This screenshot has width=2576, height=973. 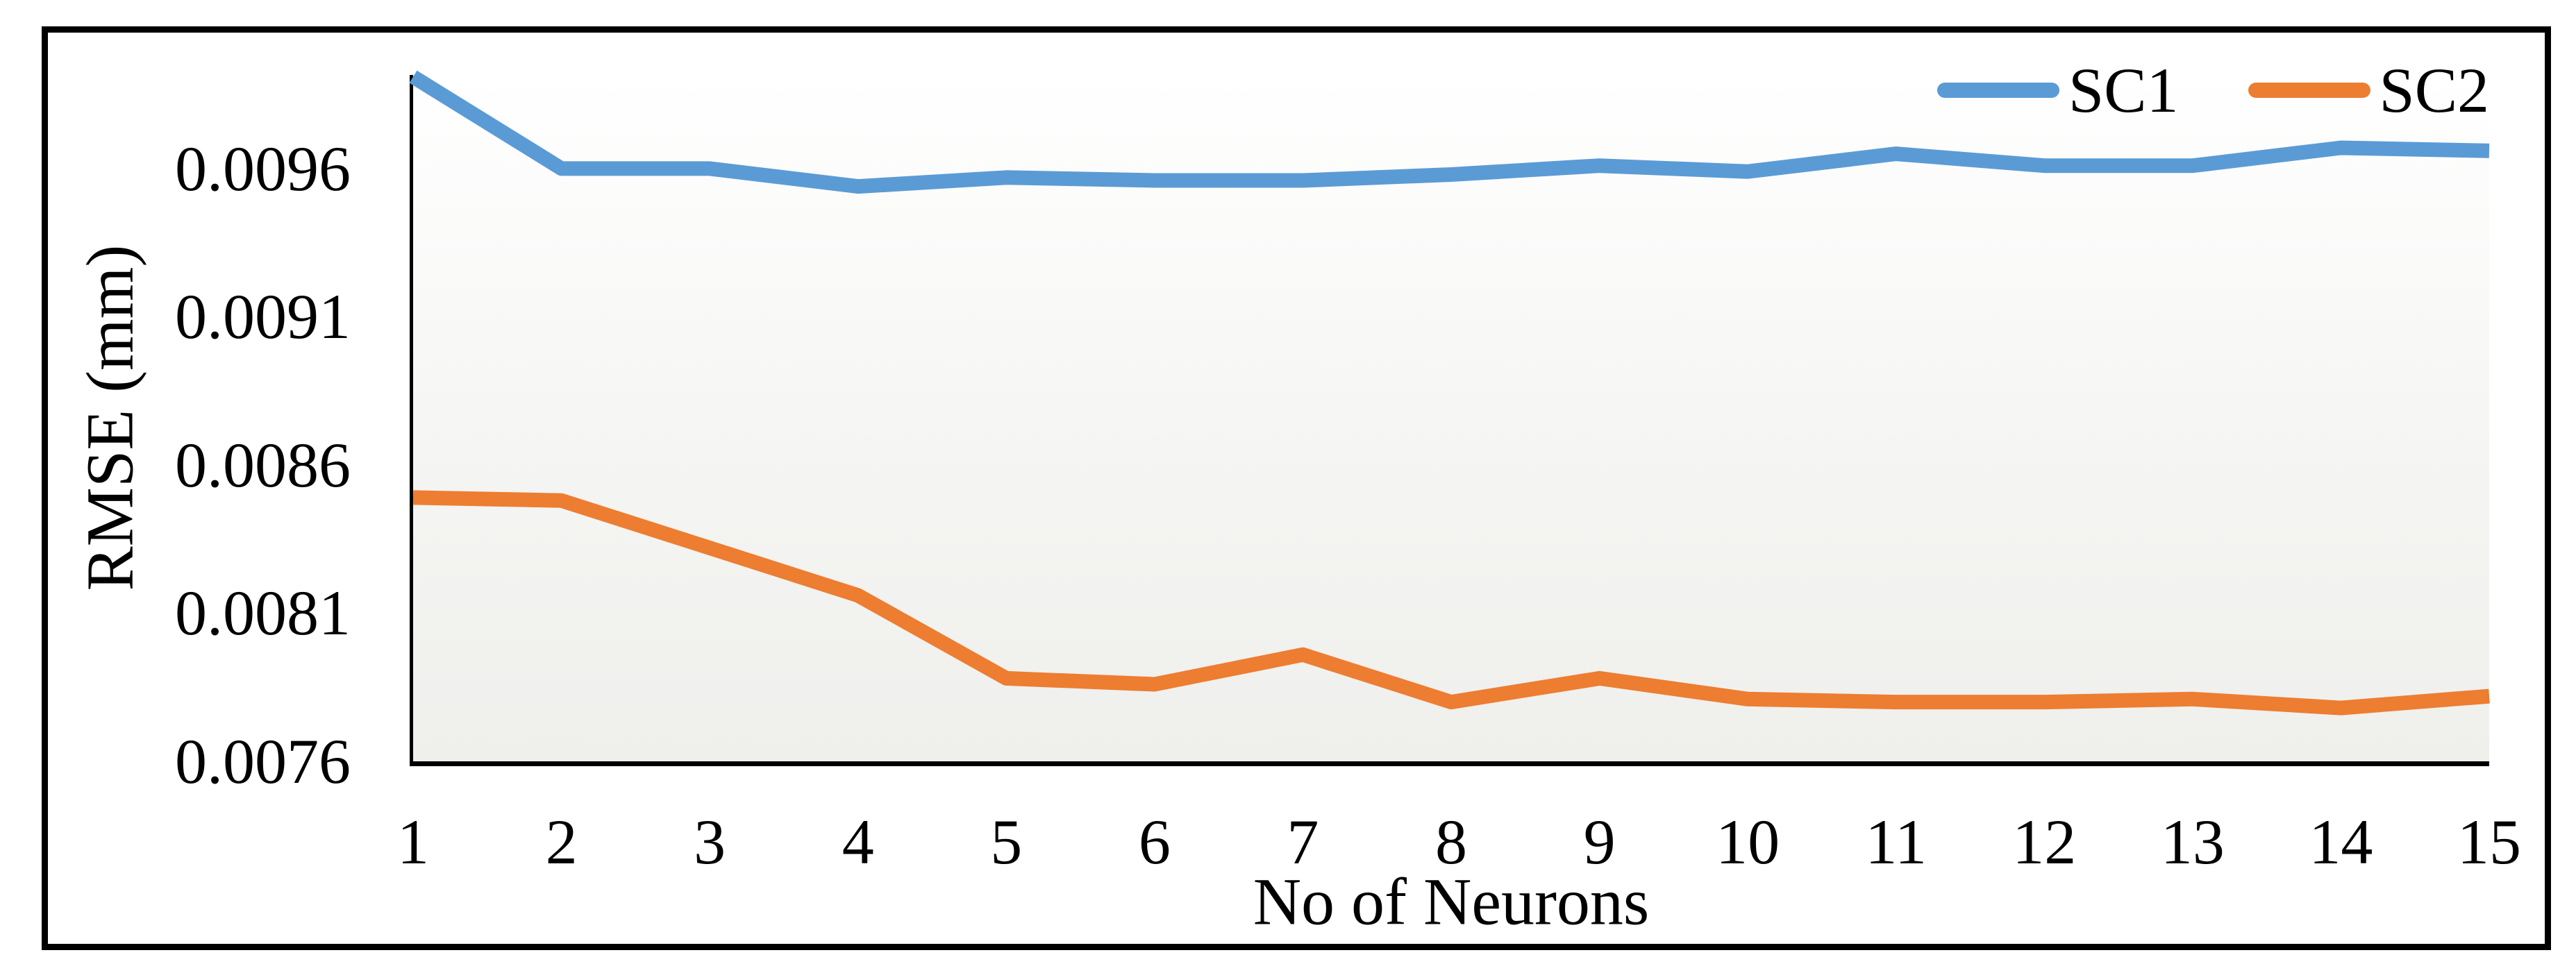 What do you see at coordinates (2309, 91) in the screenshot?
I see `legend-swatch-SC2` at bounding box center [2309, 91].